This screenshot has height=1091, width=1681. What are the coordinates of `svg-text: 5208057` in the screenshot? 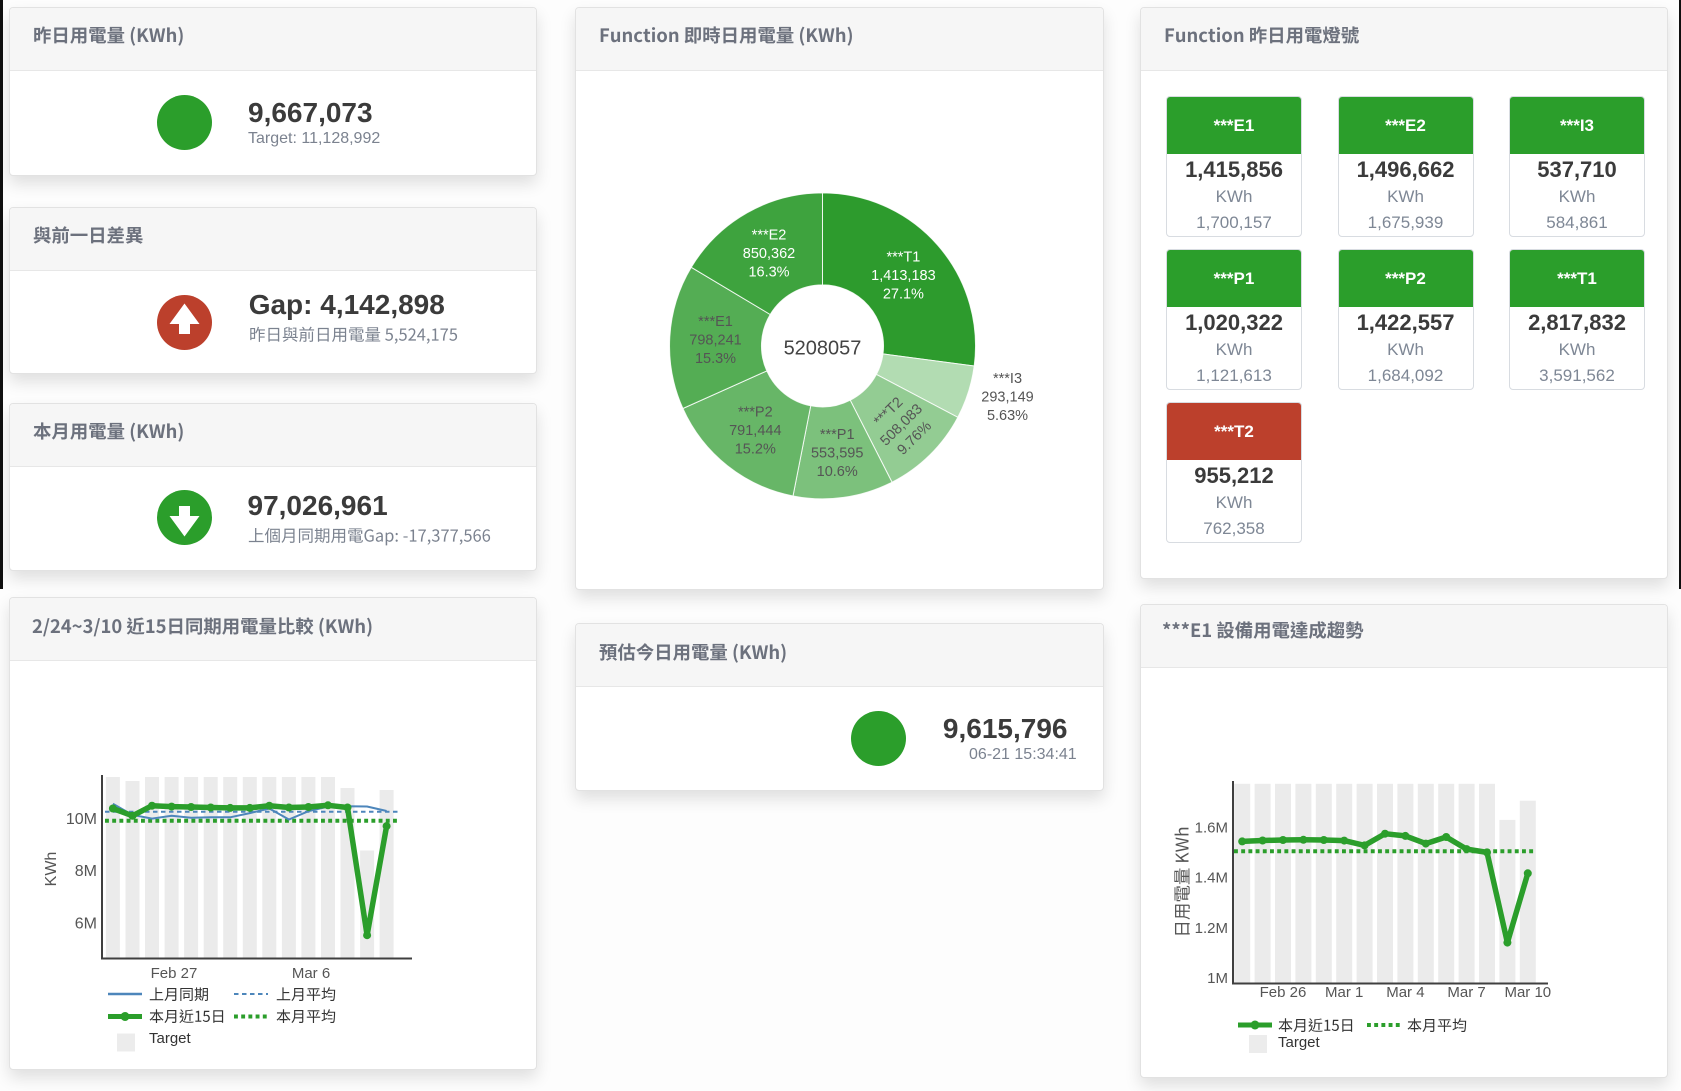 It's located at (823, 349).